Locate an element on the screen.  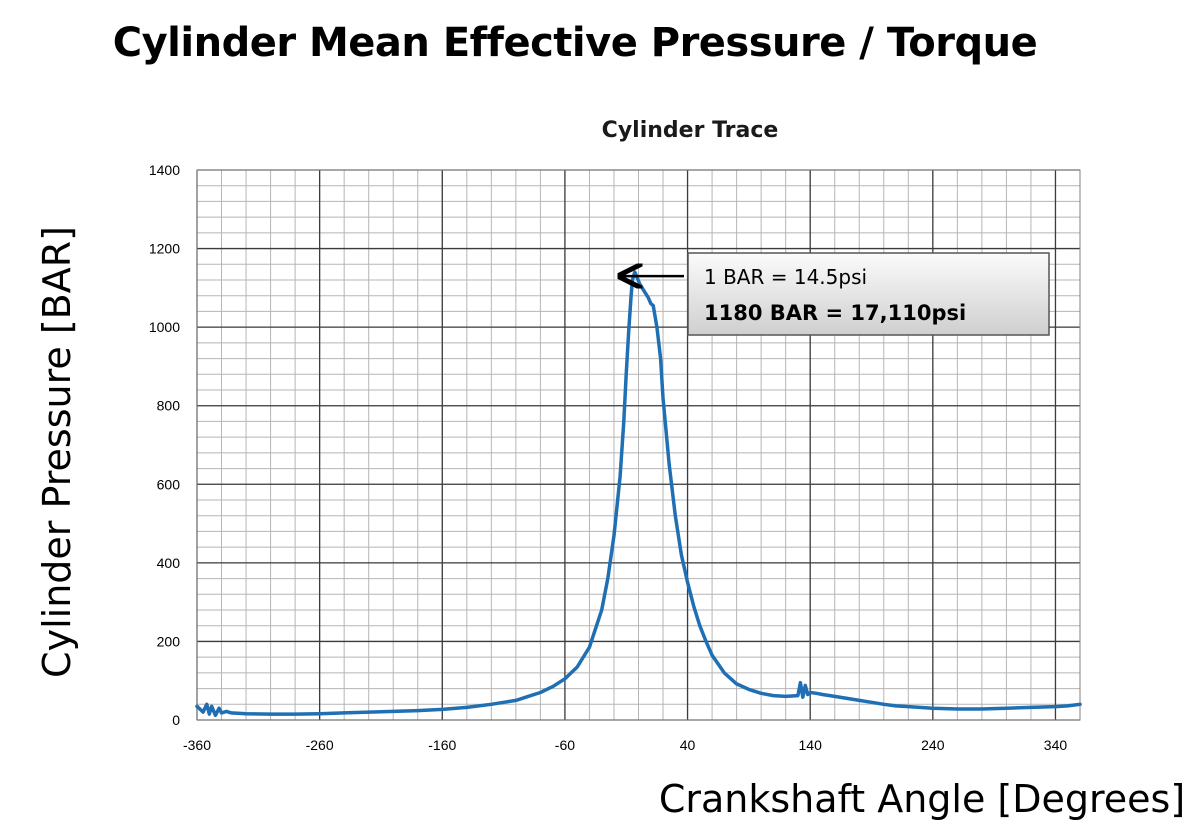
x-tick-label: -60 is located at coordinates (565, 745).